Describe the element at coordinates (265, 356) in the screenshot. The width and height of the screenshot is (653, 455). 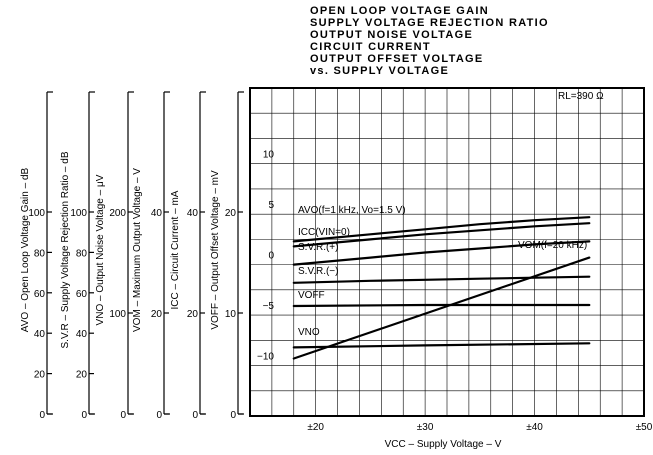
I see `y-tick-label: −10` at that location.